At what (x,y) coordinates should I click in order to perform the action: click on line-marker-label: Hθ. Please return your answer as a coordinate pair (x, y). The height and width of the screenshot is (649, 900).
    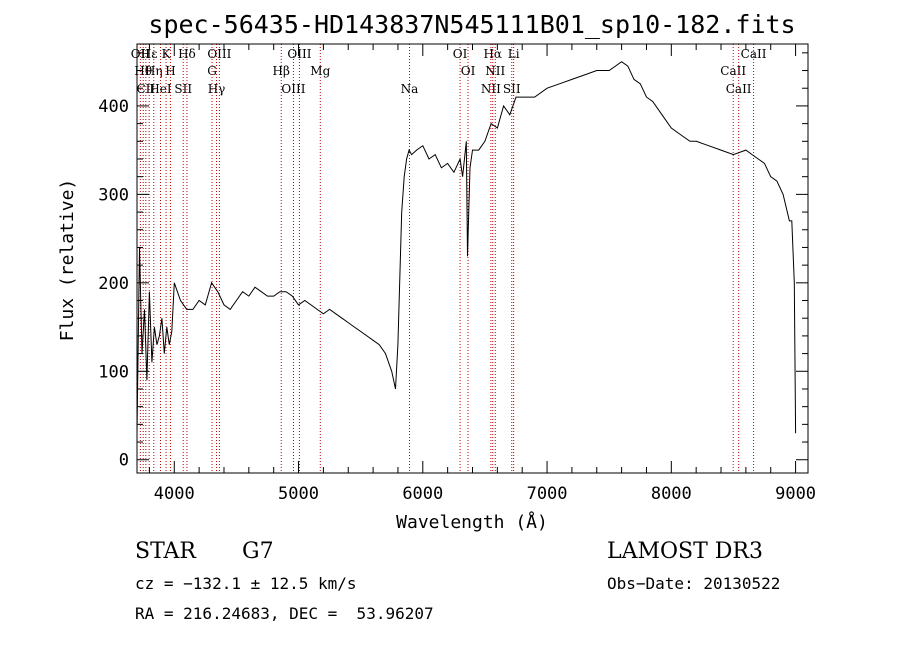
    Looking at the image, I should click on (143, 71).